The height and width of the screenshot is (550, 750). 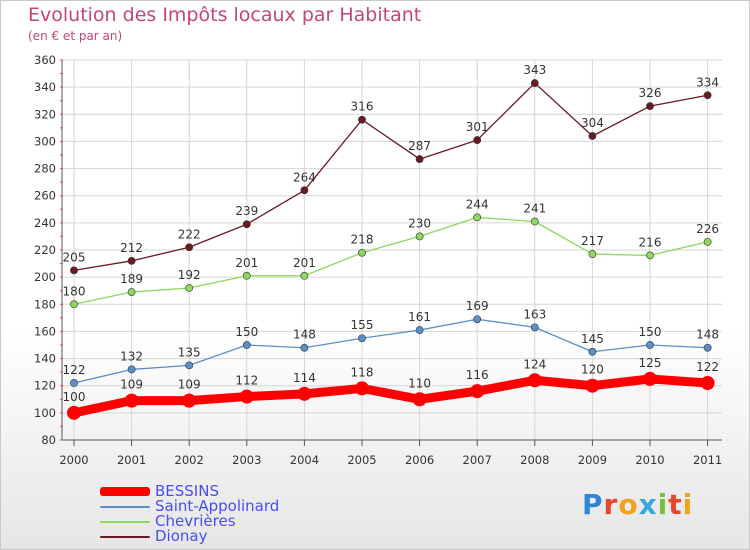 I want to click on x-tick-label: 2010, so click(x=649, y=460).